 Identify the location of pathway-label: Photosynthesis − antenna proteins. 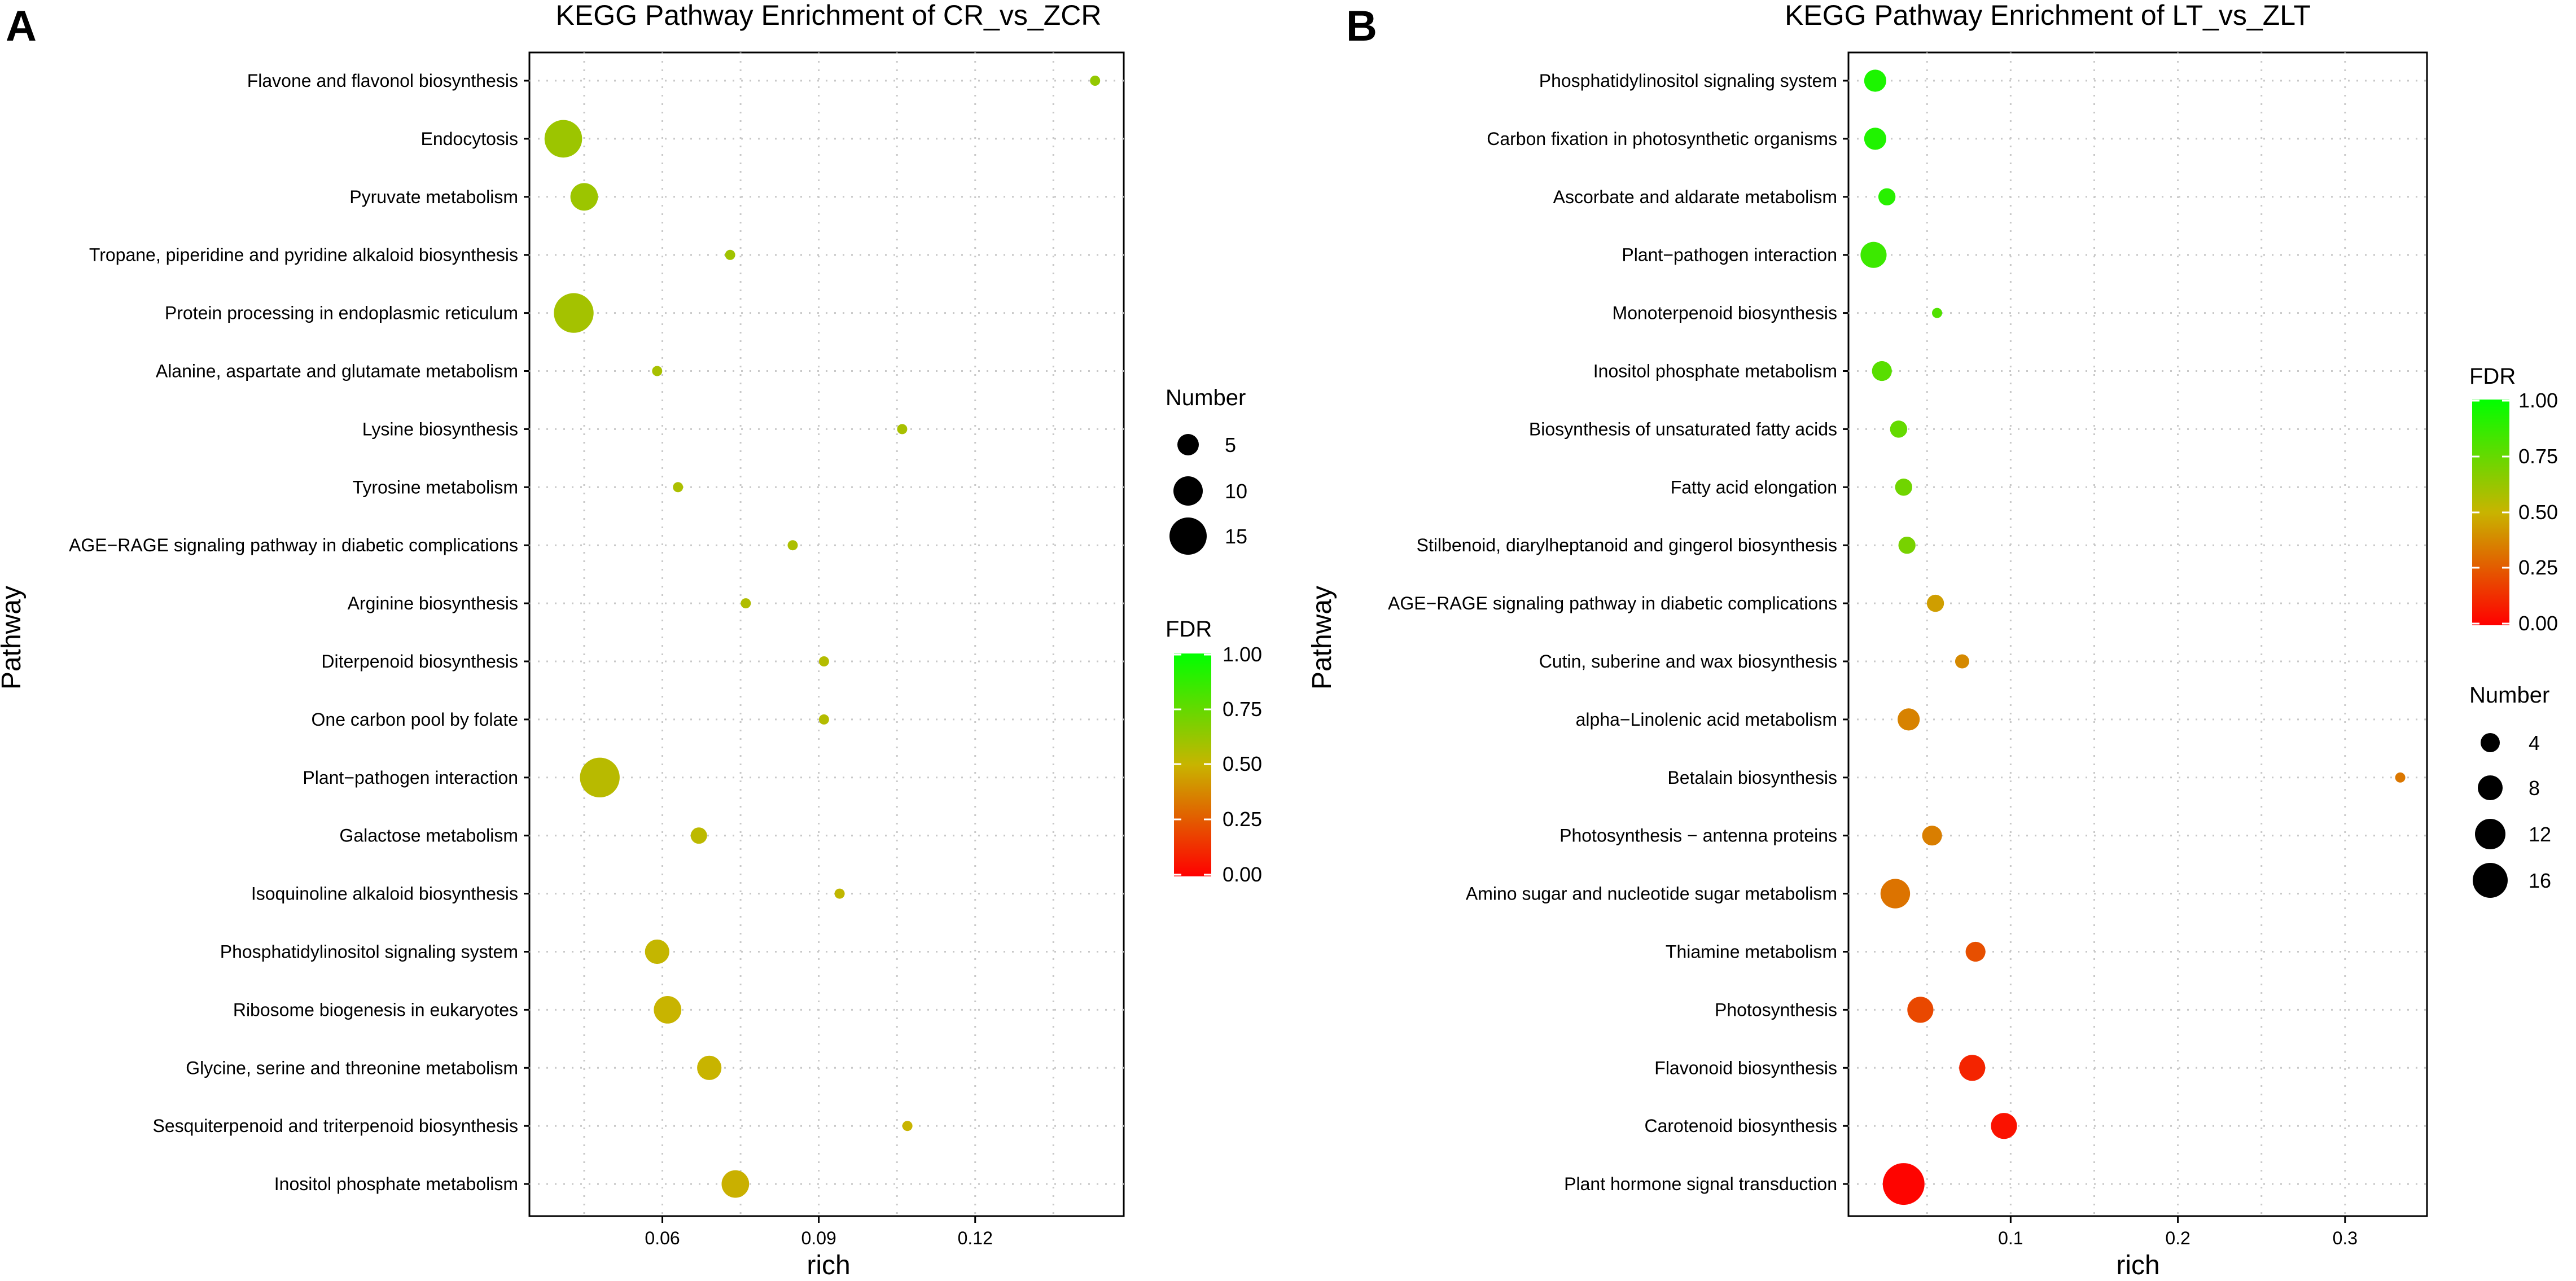
(1698, 836).